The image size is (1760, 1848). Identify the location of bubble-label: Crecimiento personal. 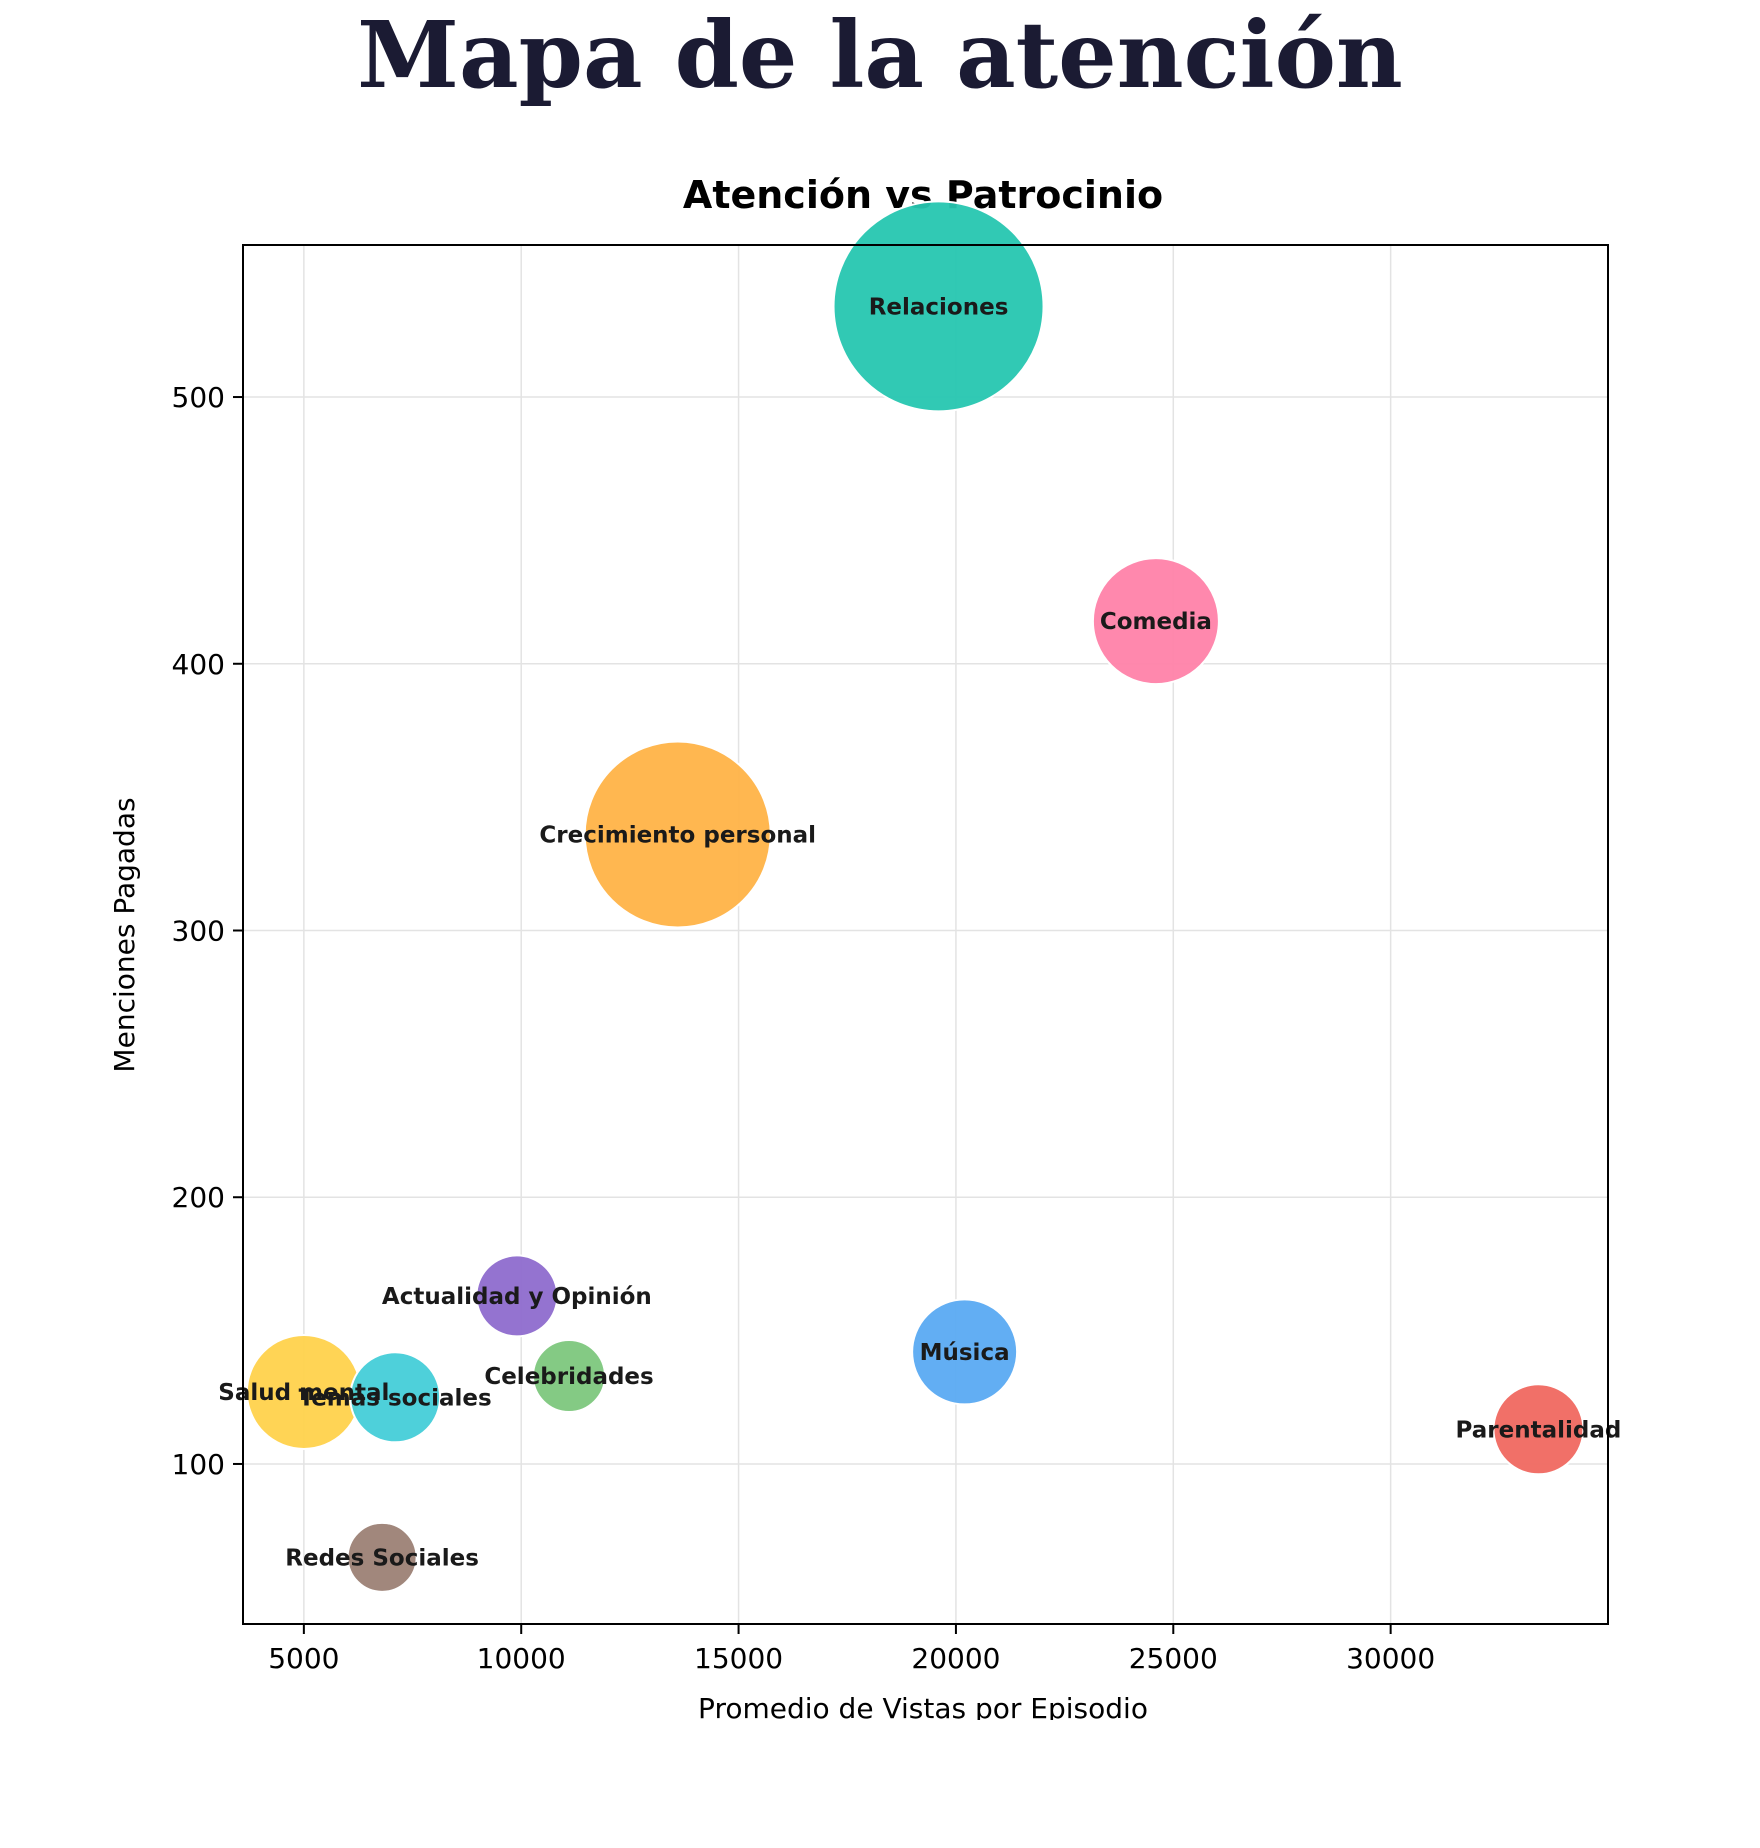
(677, 835).